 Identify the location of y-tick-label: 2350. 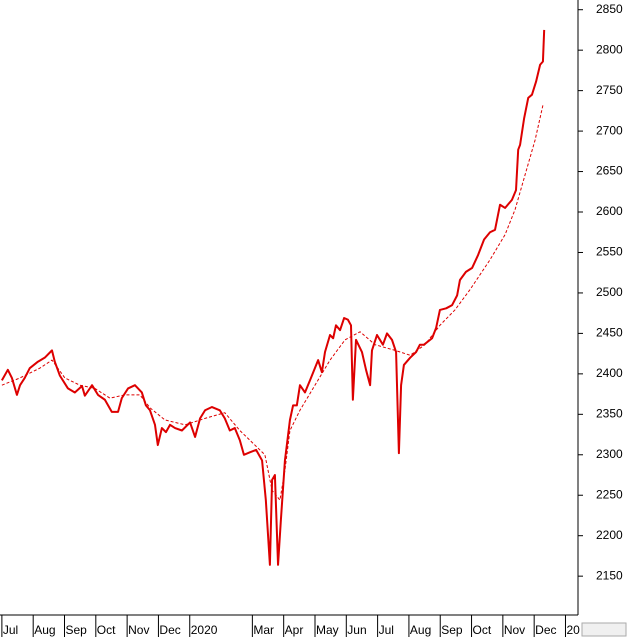
(609, 413).